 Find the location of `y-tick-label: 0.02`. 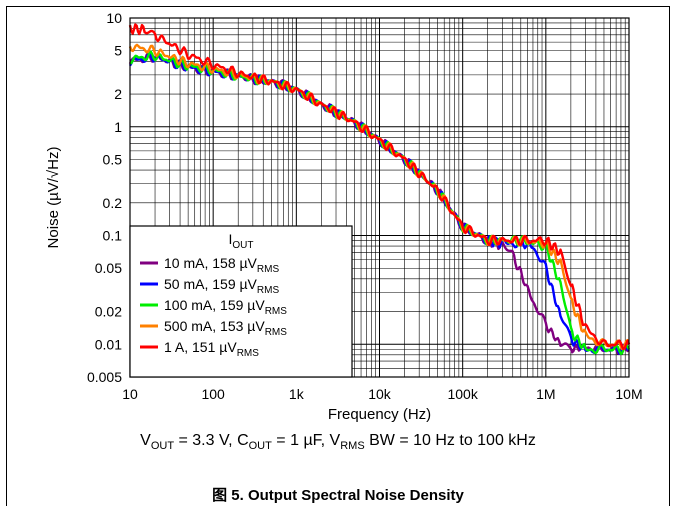

y-tick-label: 0.02 is located at coordinates (108, 312).